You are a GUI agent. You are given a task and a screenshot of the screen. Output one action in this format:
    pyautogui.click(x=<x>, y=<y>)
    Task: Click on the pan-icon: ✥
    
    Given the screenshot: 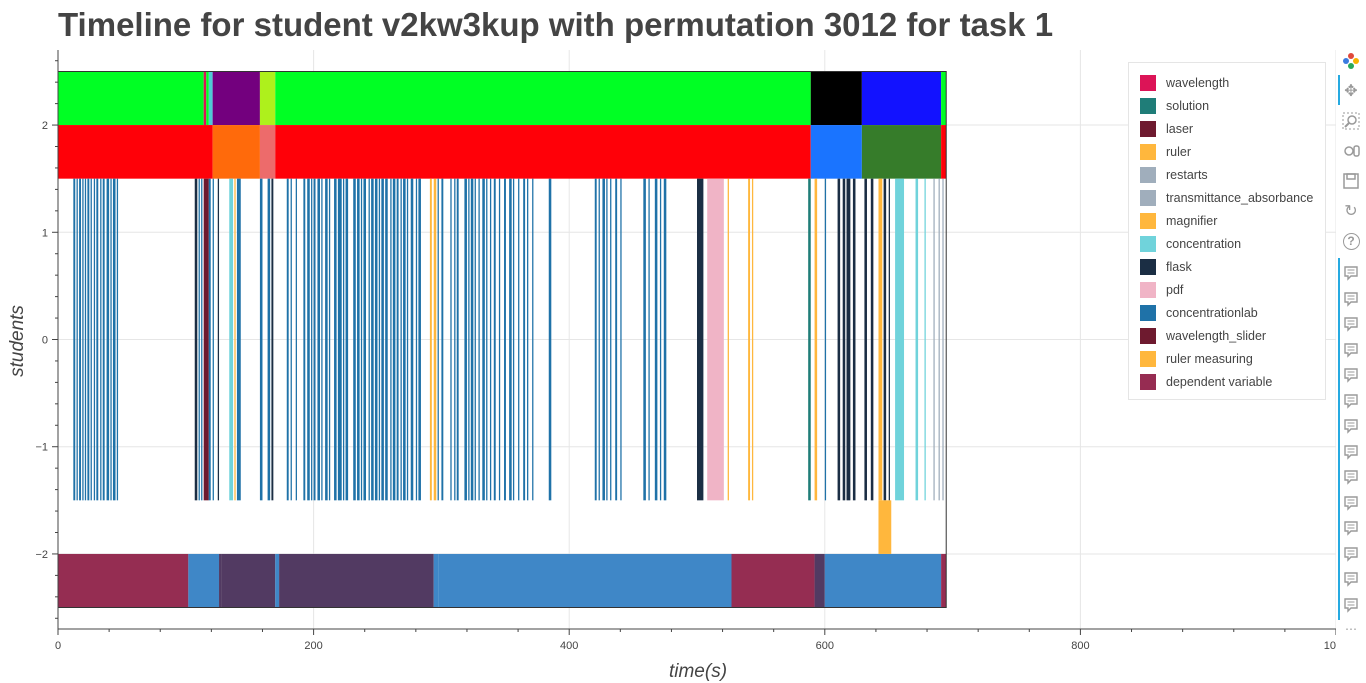 What is the action you would take?
    pyautogui.click(x=1351, y=91)
    